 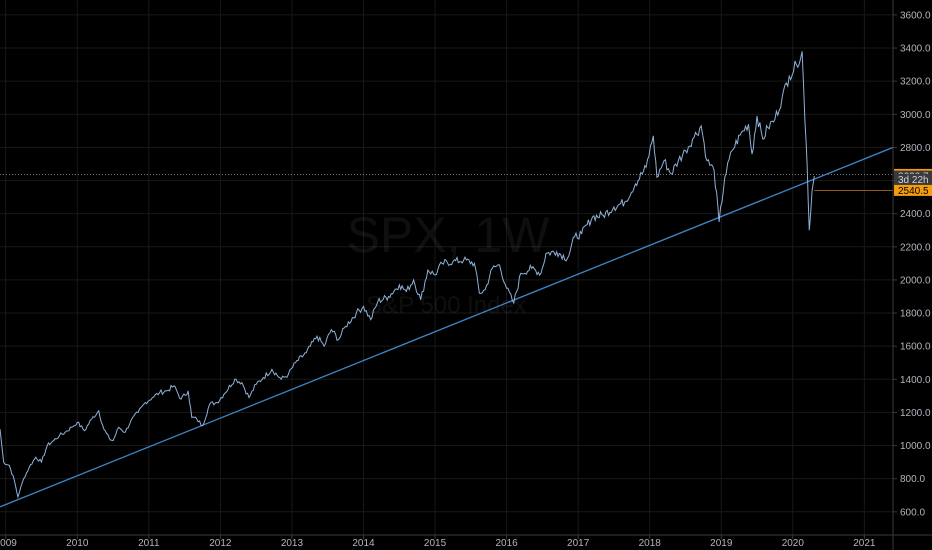 I want to click on x-tick-label: 2020, so click(x=793, y=543).